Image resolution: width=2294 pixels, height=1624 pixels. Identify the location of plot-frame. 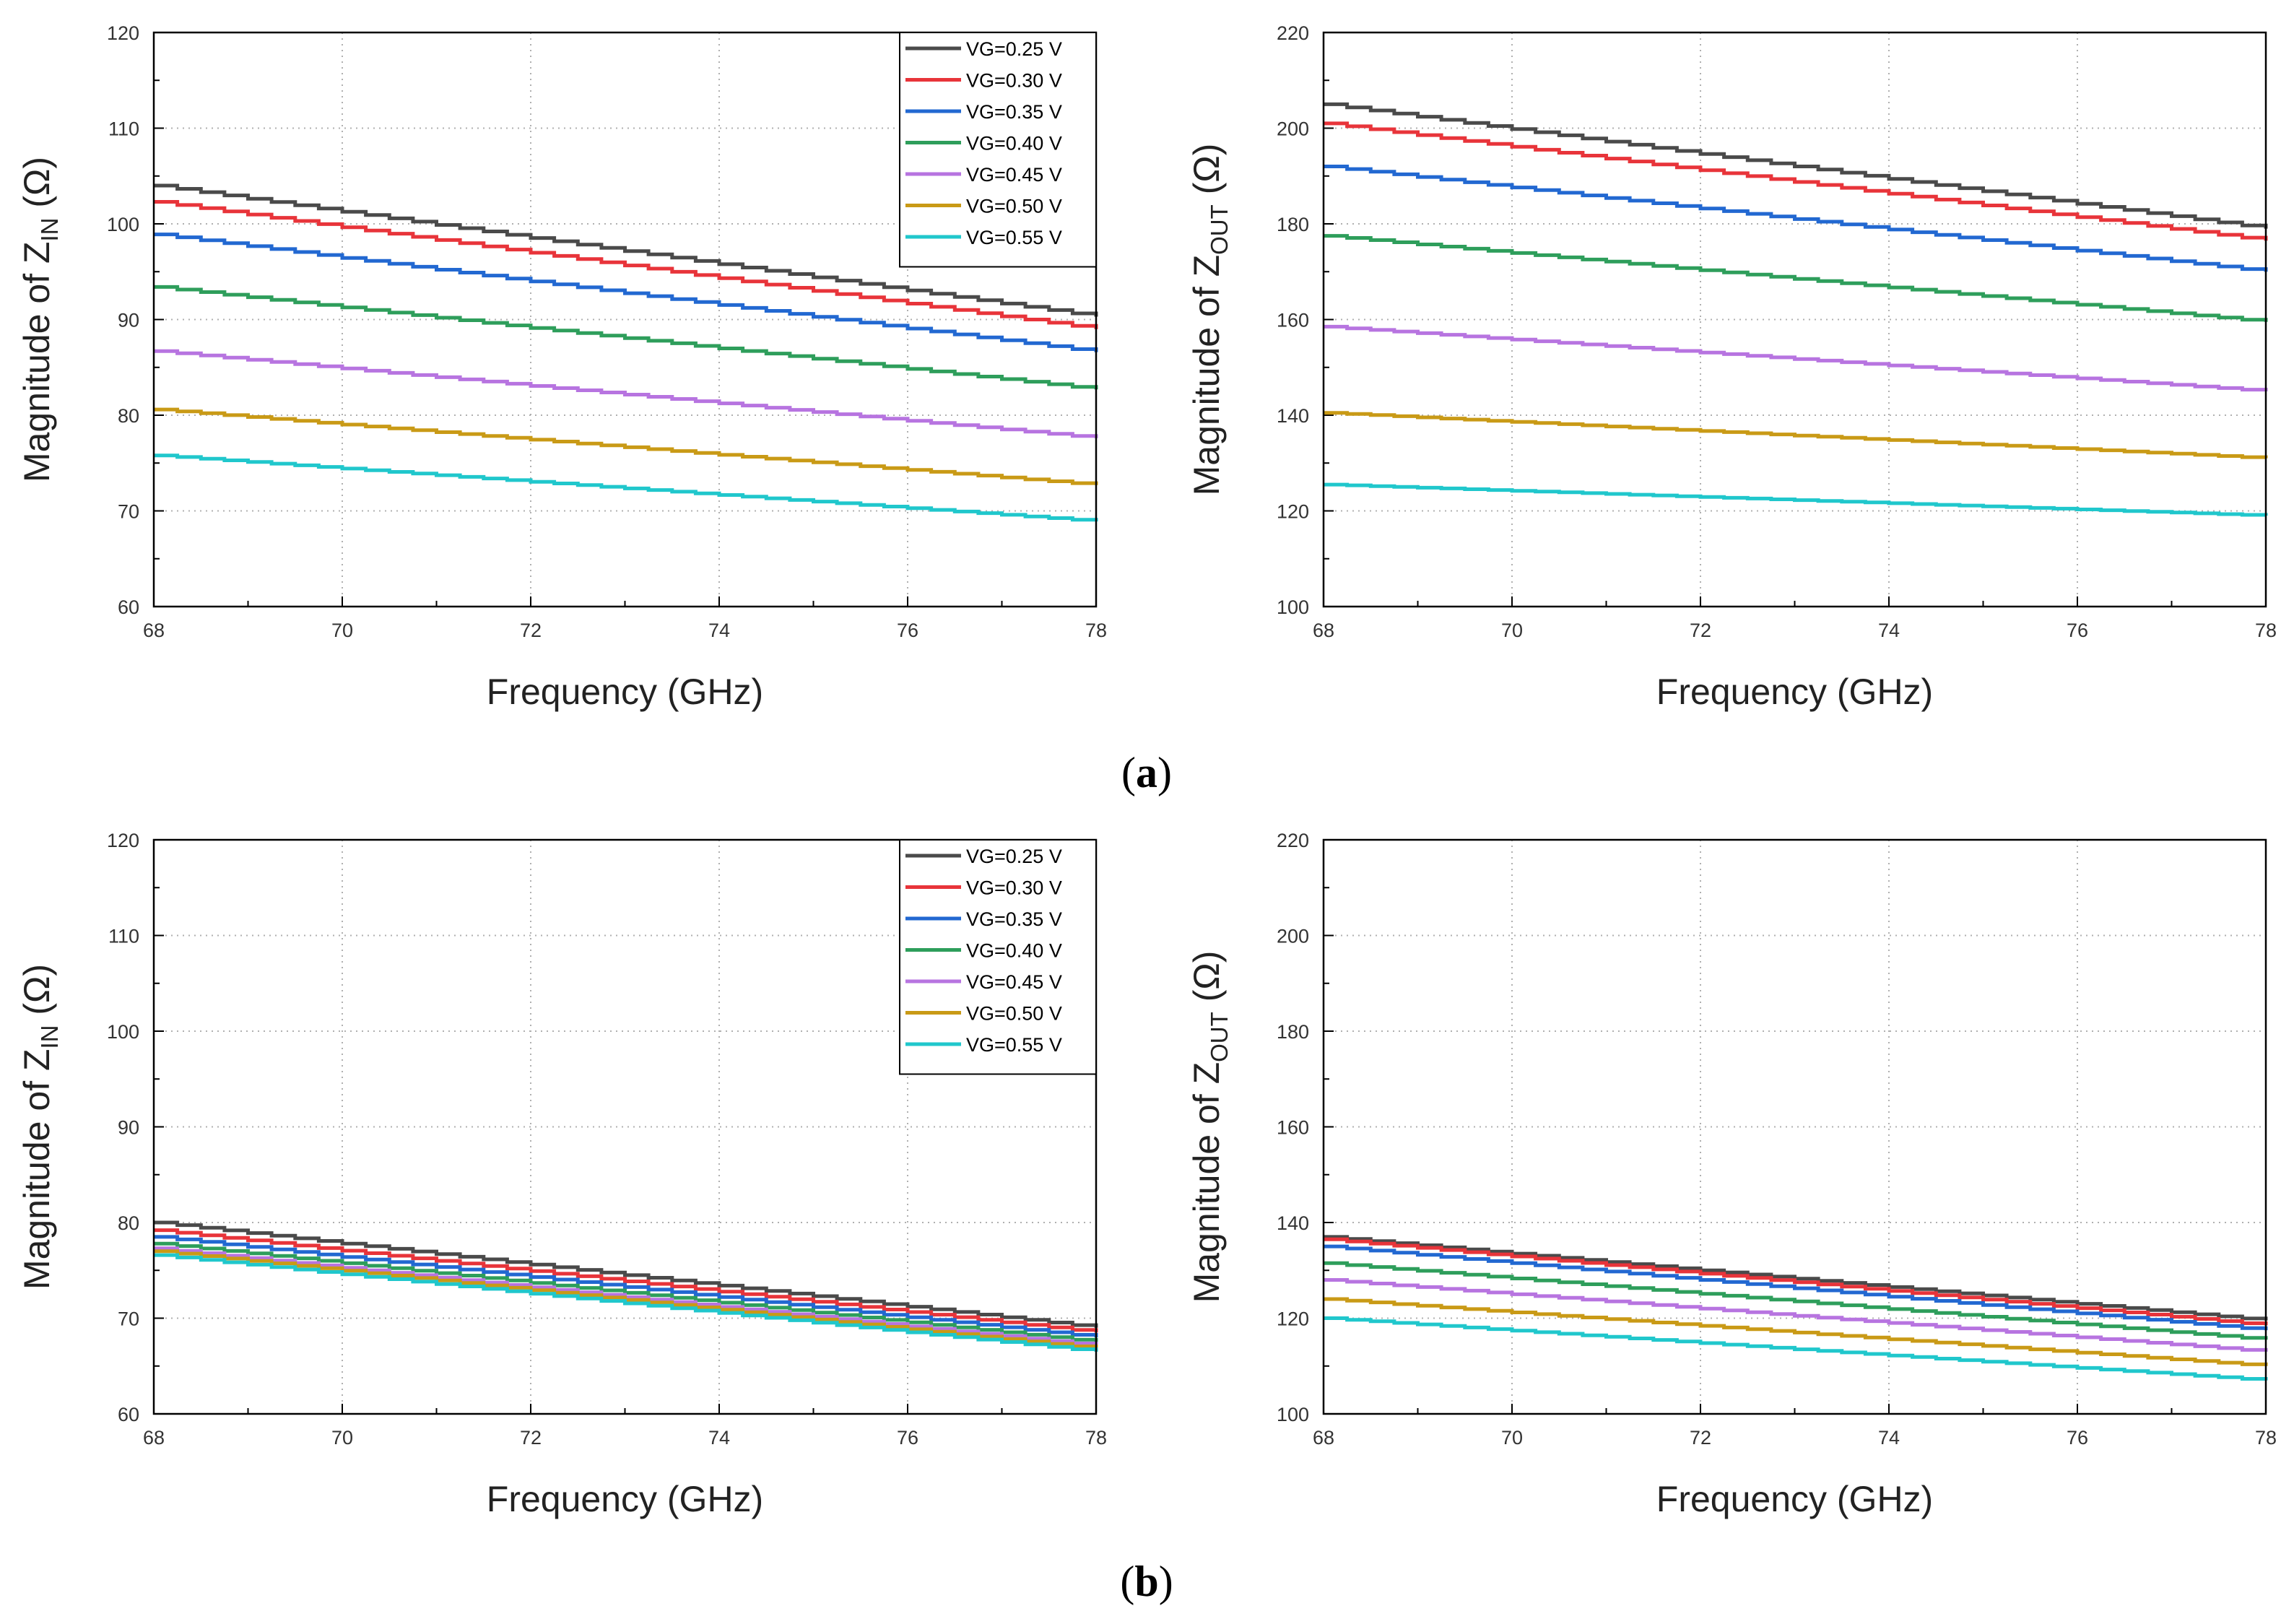
(625, 319).